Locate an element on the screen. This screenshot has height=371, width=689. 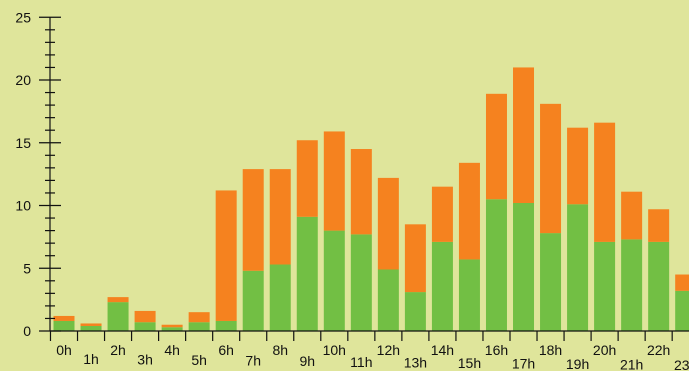
y-tick-label-0: 0 is located at coordinates (27, 331).